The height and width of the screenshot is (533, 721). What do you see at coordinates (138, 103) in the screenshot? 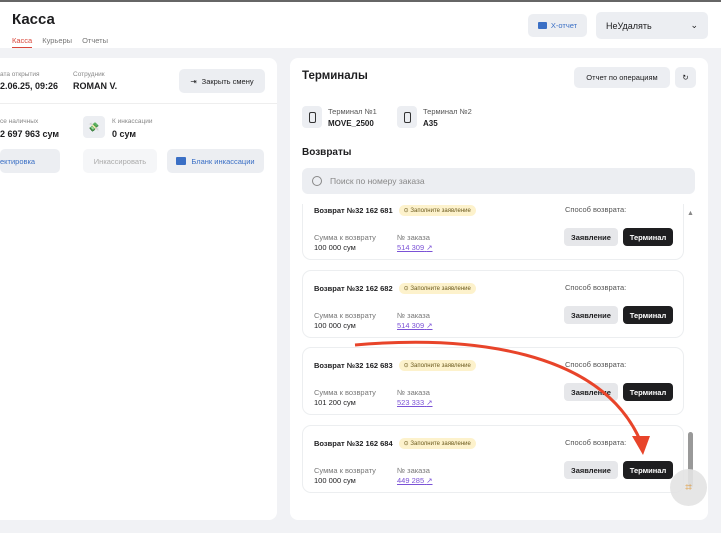
I see `divider` at bounding box center [138, 103].